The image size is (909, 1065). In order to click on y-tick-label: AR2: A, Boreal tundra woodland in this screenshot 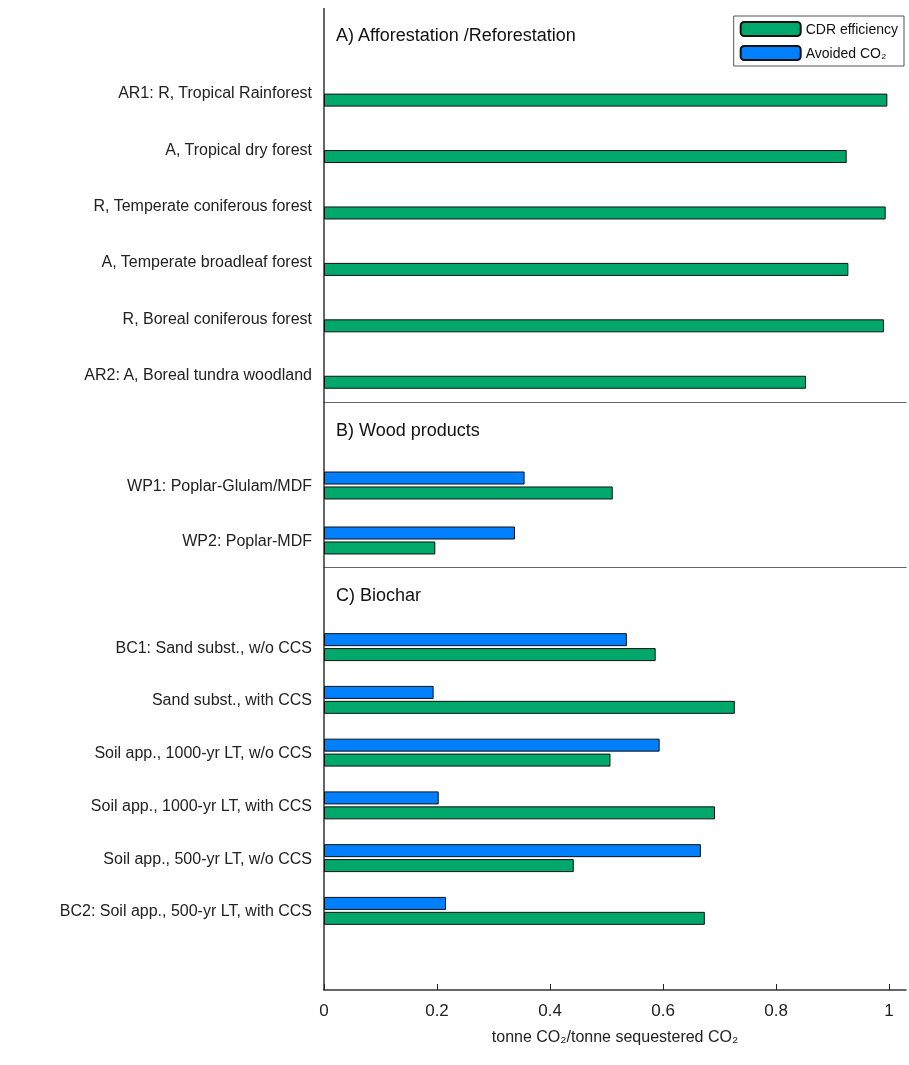, I will do `click(198, 375)`.